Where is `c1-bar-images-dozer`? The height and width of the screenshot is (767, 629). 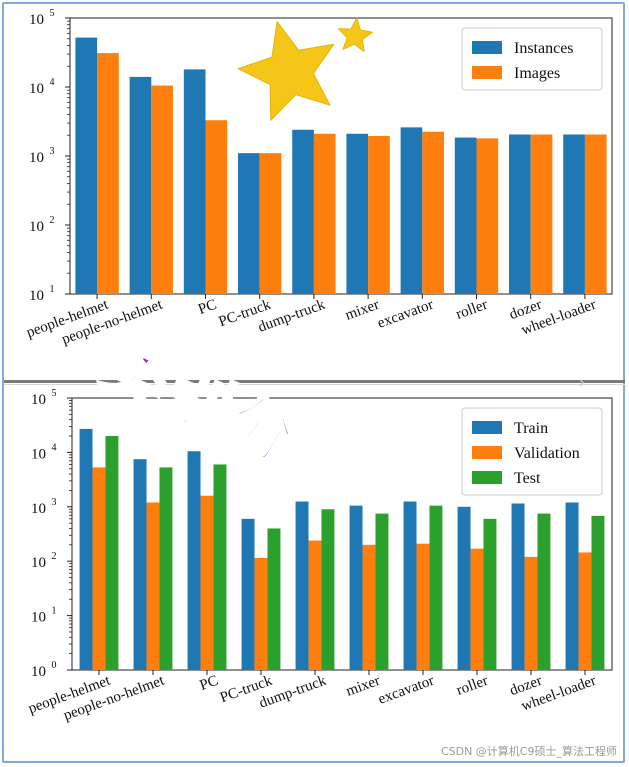
c1-bar-images-dozer is located at coordinates (541, 214).